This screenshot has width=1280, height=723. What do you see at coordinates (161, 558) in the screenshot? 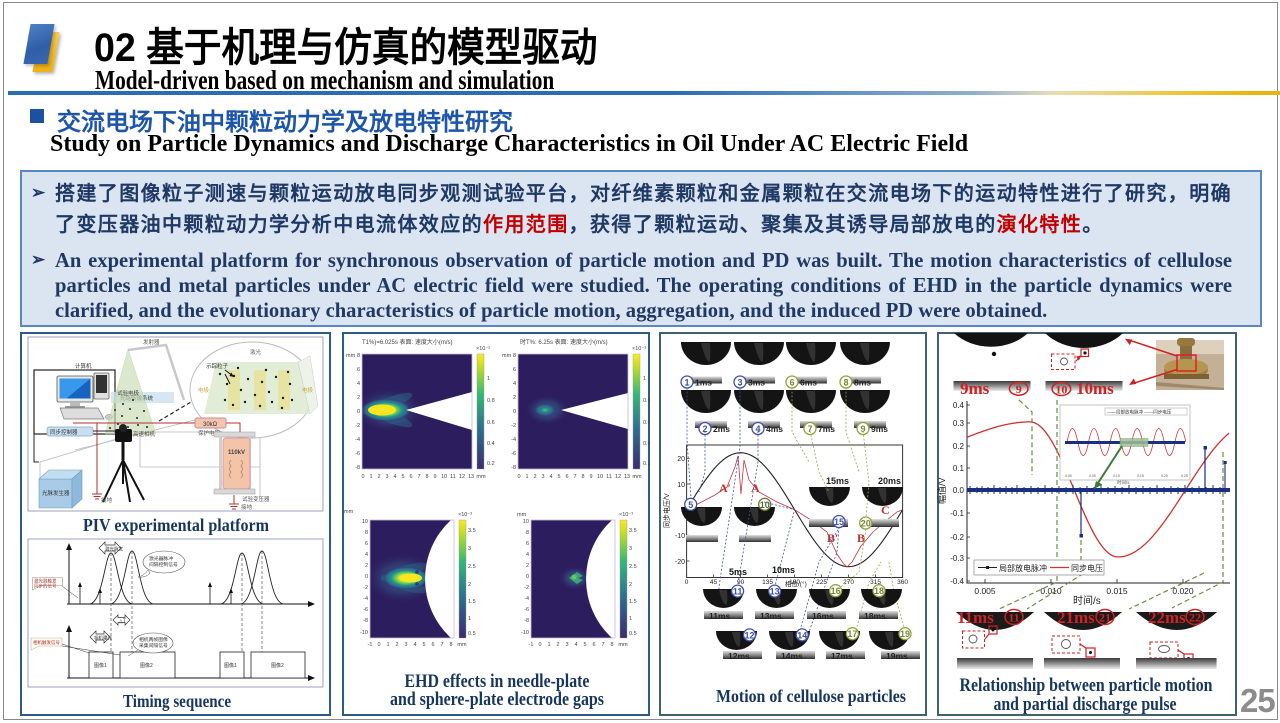
I see `svg-text: 激光器脉冲` at bounding box center [161, 558].